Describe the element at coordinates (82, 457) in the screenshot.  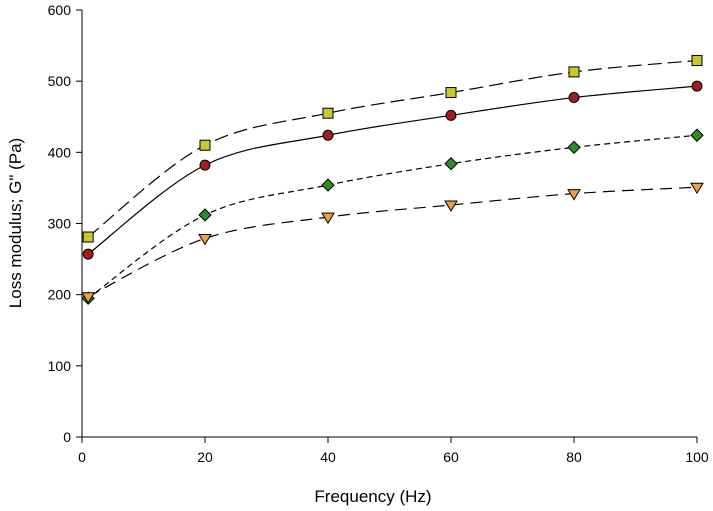
I see `x-tick-label: 0` at that location.